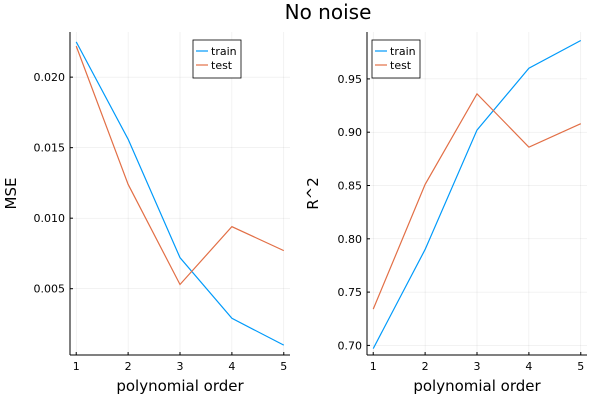  What do you see at coordinates (477, 366) in the screenshot?
I see `r2-x-tick-label: 3` at bounding box center [477, 366].